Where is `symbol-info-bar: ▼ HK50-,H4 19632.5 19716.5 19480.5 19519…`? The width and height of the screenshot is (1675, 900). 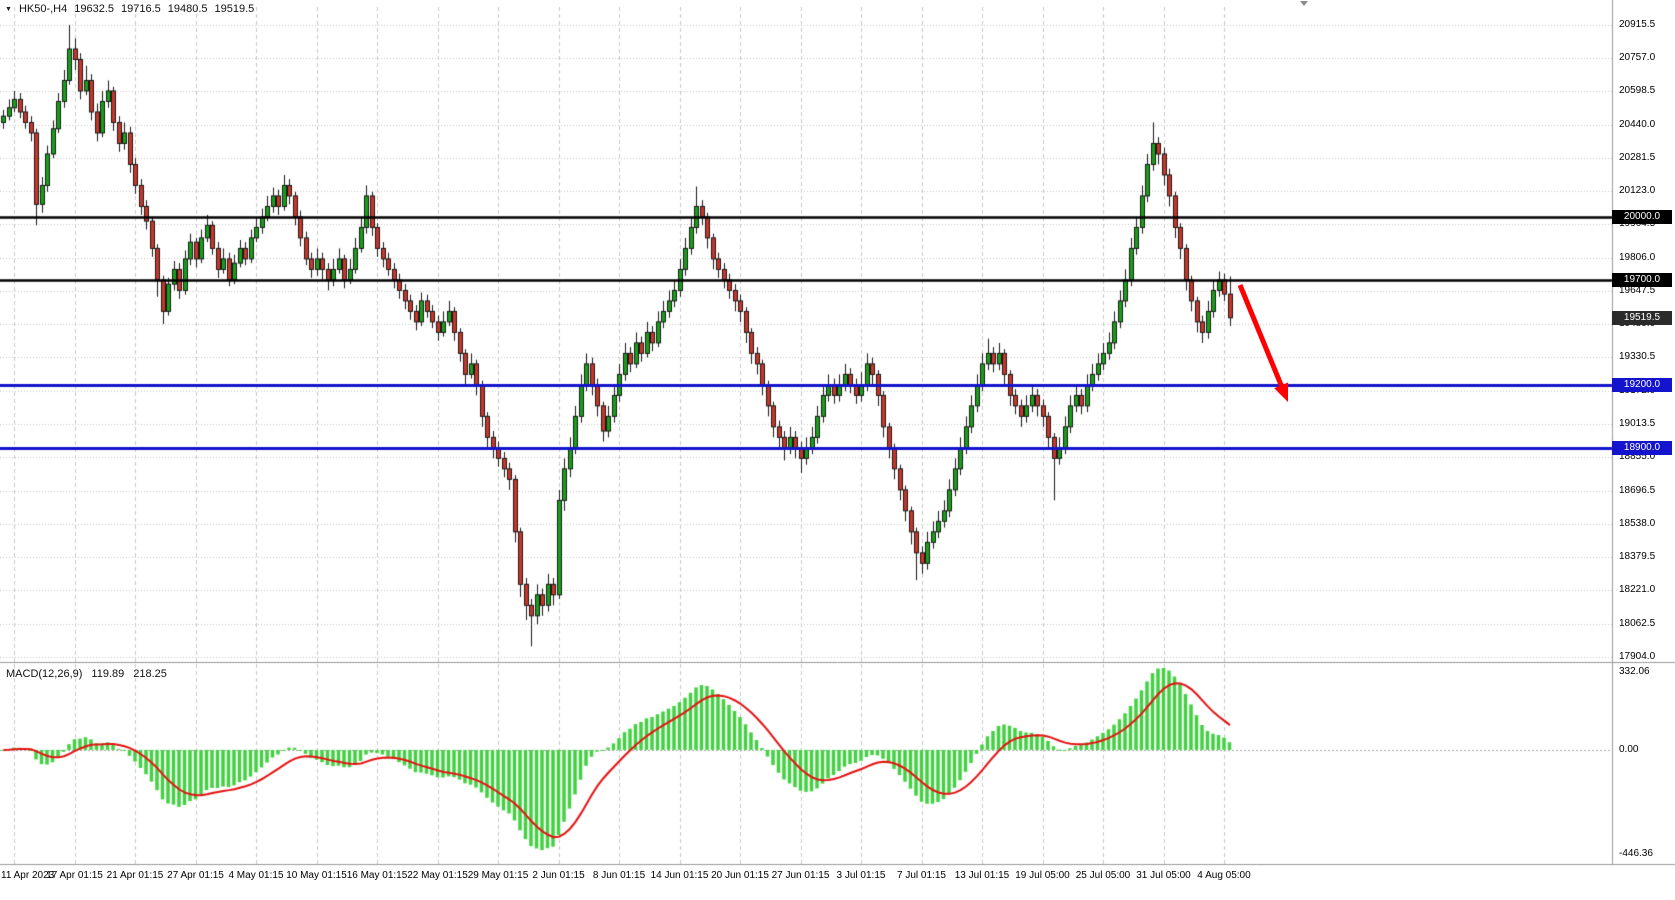
symbol-info-bar: ▼ HK50-,H4 19632.5 19716.5 19480.5 19519… is located at coordinates (129, 9).